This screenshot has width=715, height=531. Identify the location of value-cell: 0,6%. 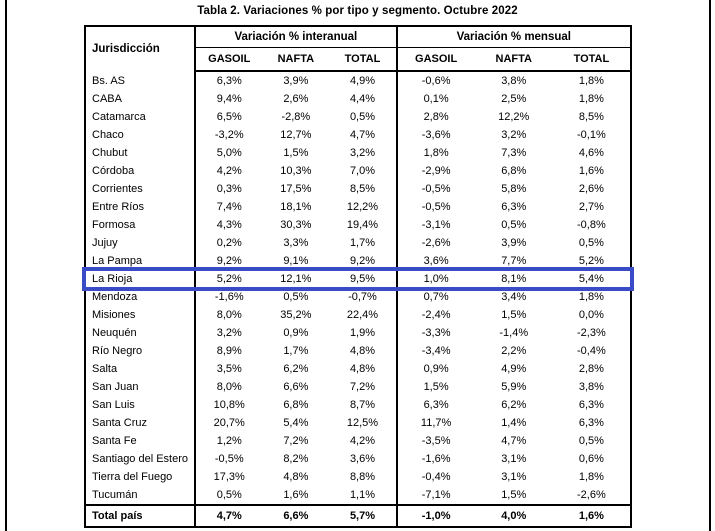
(591, 459).